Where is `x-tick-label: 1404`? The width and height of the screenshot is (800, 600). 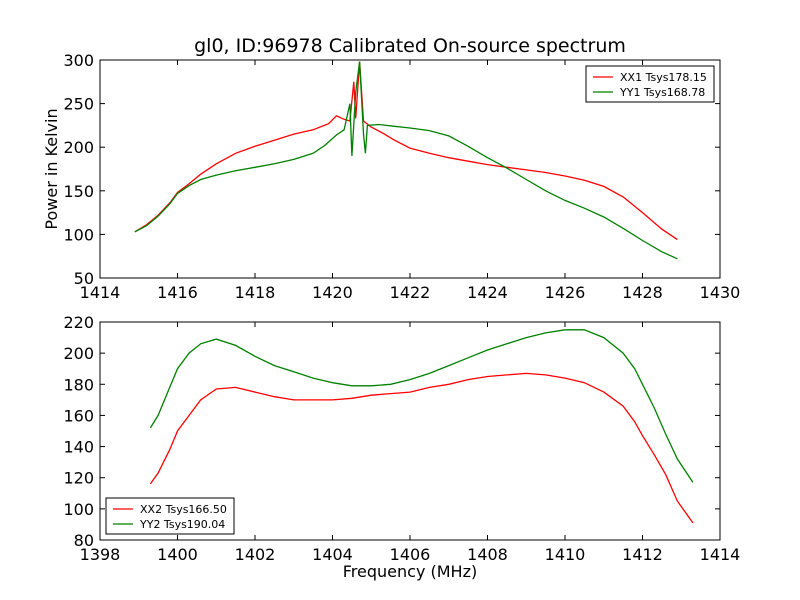 x-tick-label: 1404 is located at coordinates (332, 554).